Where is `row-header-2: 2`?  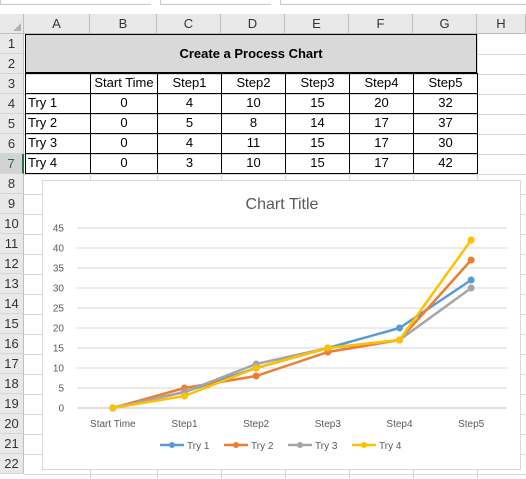
row-header-2: 2 is located at coordinates (12, 64).